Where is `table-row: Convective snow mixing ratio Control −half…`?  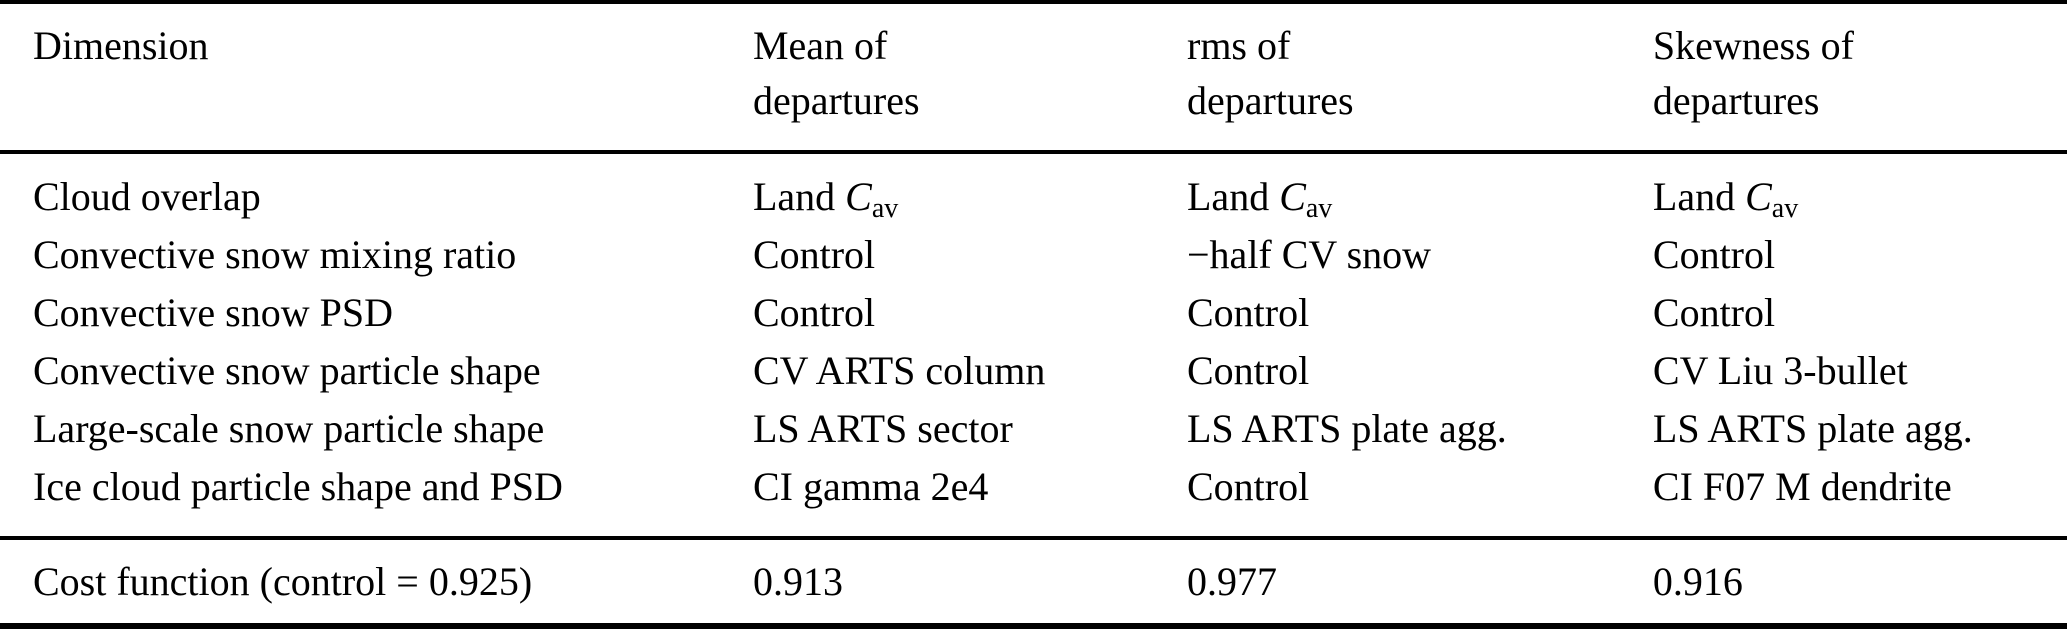 table-row: Convective snow mixing ratio Control −half… is located at coordinates (1033, 255).